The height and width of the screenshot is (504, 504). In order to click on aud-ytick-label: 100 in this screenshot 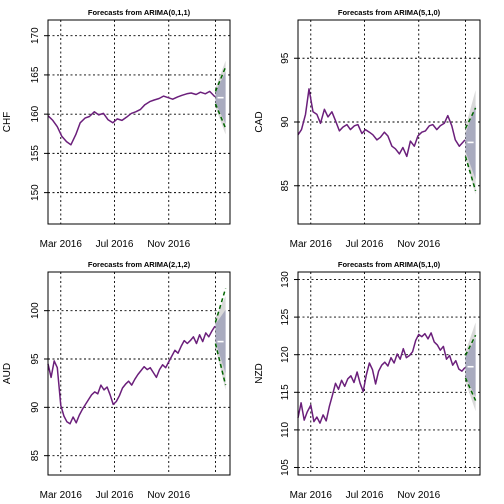, I will do `click(35, 310)`.